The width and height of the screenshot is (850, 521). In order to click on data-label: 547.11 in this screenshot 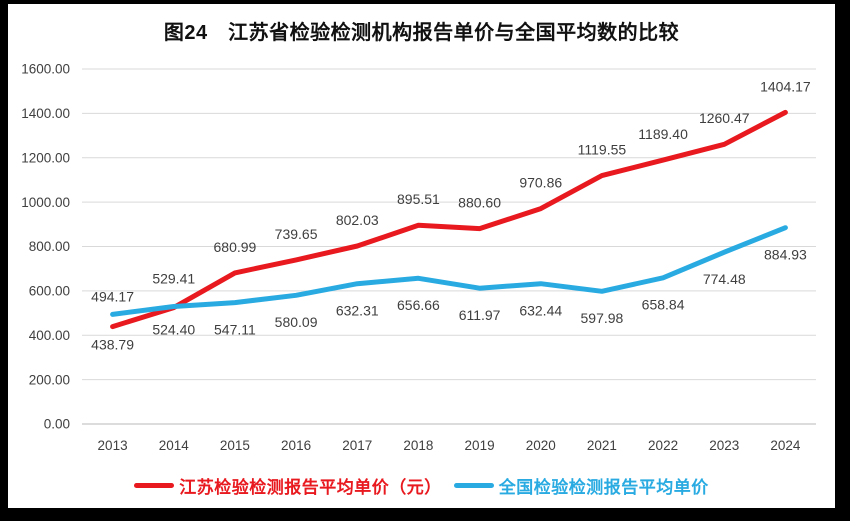, I will do `click(235, 330)`.